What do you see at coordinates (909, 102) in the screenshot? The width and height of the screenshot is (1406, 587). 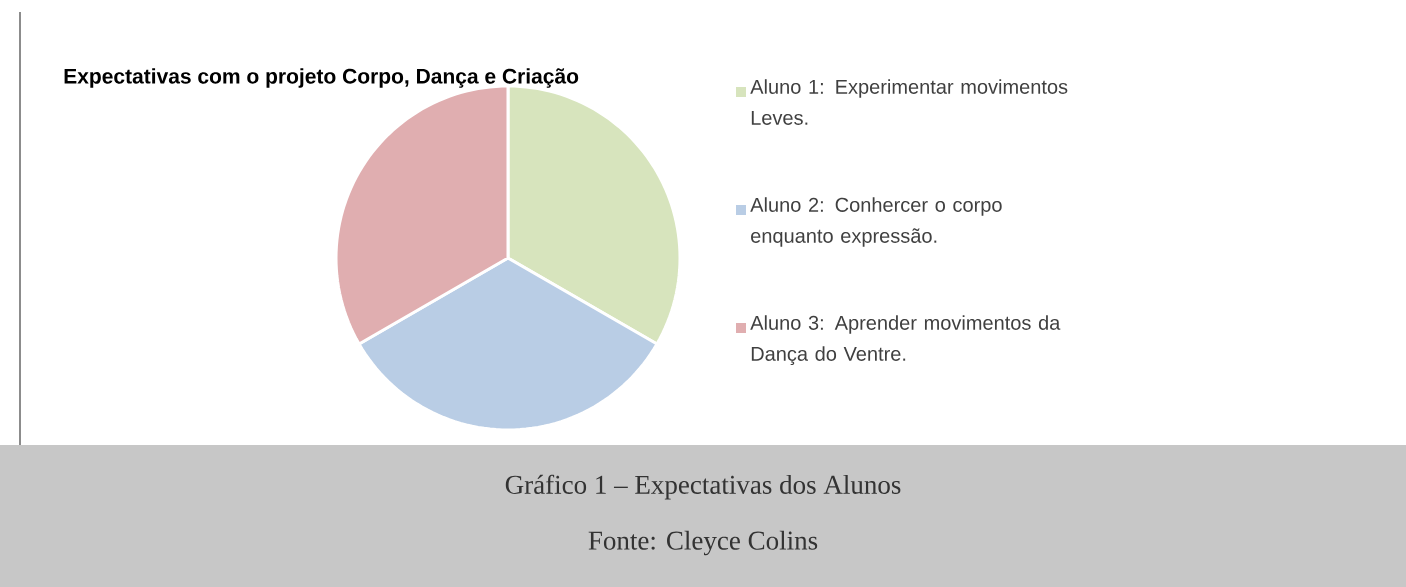 I see `legend-label: Aluno 1: Experimentar movimentos Leves.` at bounding box center [909, 102].